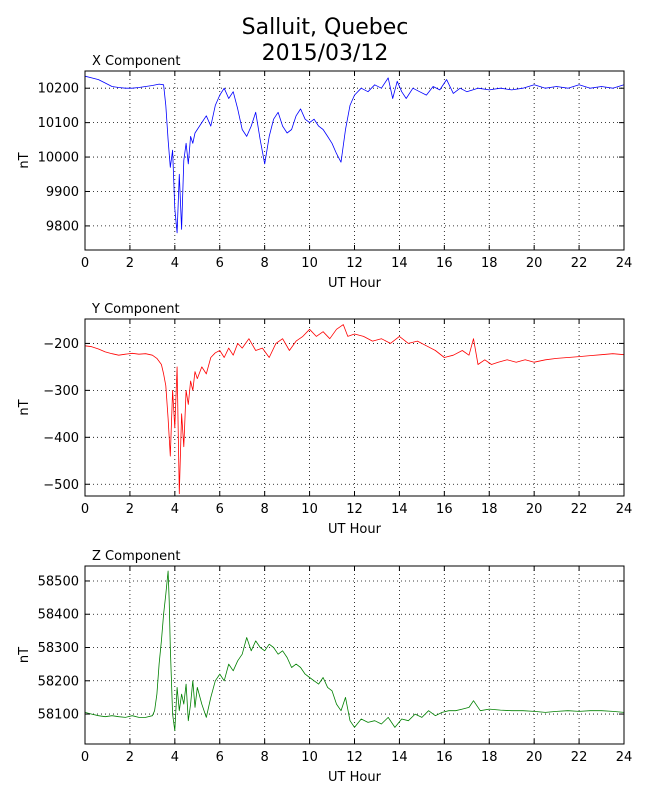 The width and height of the screenshot is (650, 800). I want to click on y-tick-label: 10200, so click(58, 89).